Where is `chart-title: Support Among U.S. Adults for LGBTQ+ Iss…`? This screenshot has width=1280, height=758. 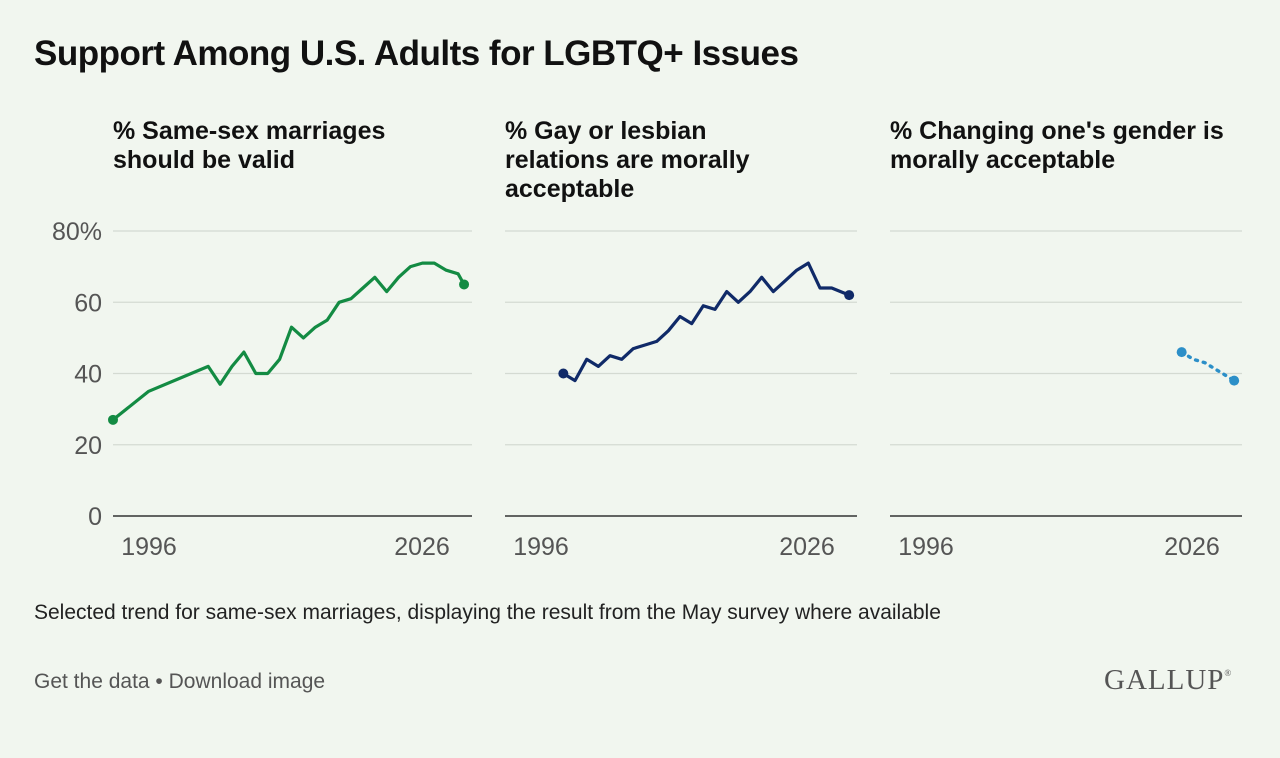 chart-title: Support Among U.S. Adults for LGBTQ+ Iss… is located at coordinates (416, 53).